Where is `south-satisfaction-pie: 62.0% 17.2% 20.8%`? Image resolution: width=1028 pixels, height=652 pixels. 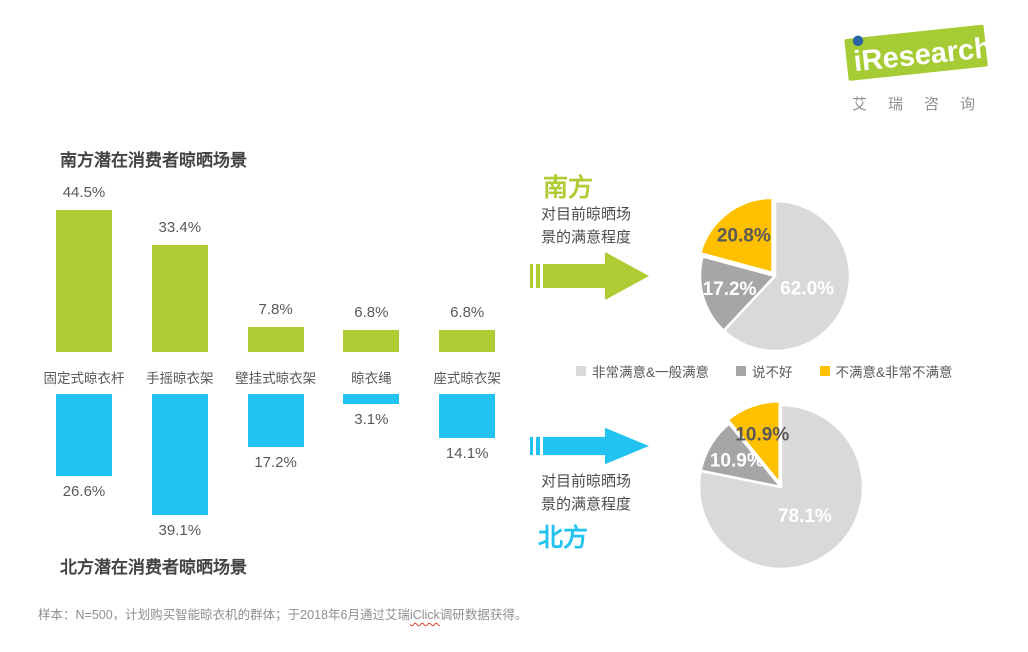 south-satisfaction-pie: 62.0% 17.2% 20.8% is located at coordinates (775, 274).